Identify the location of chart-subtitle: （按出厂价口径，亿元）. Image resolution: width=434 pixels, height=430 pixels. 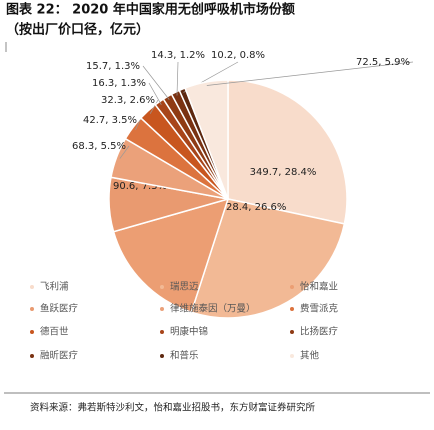
(77, 30).